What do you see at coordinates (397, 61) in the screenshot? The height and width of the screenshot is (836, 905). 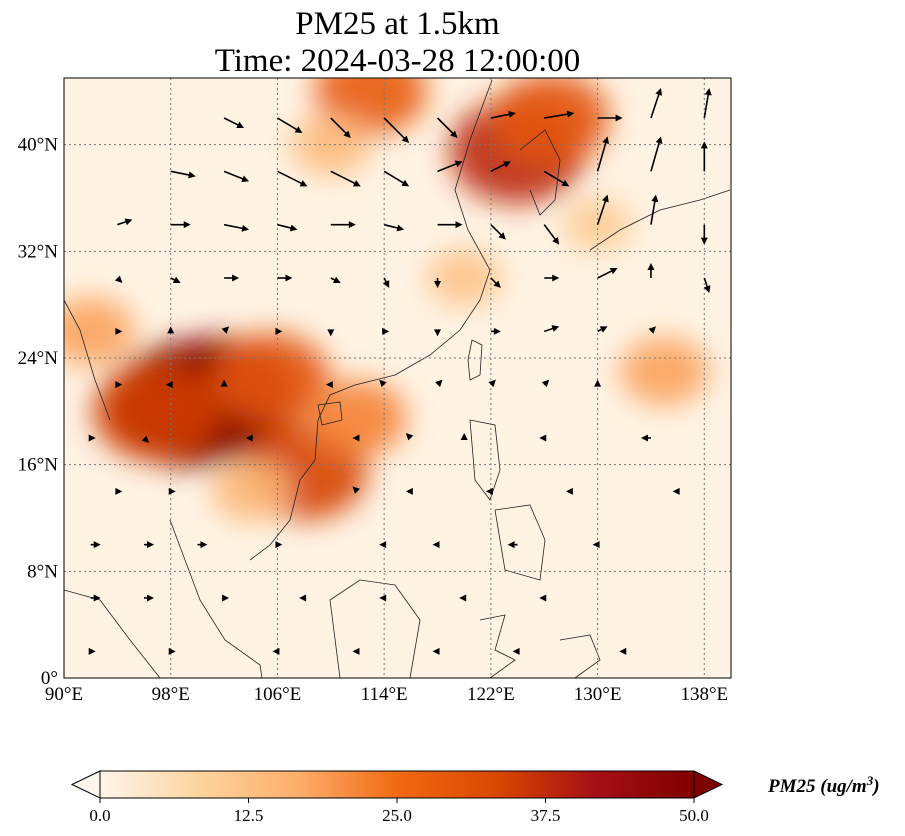 I see `map-subtitle-time: Time: 2024-03-28 12:00:00` at bounding box center [397, 61].